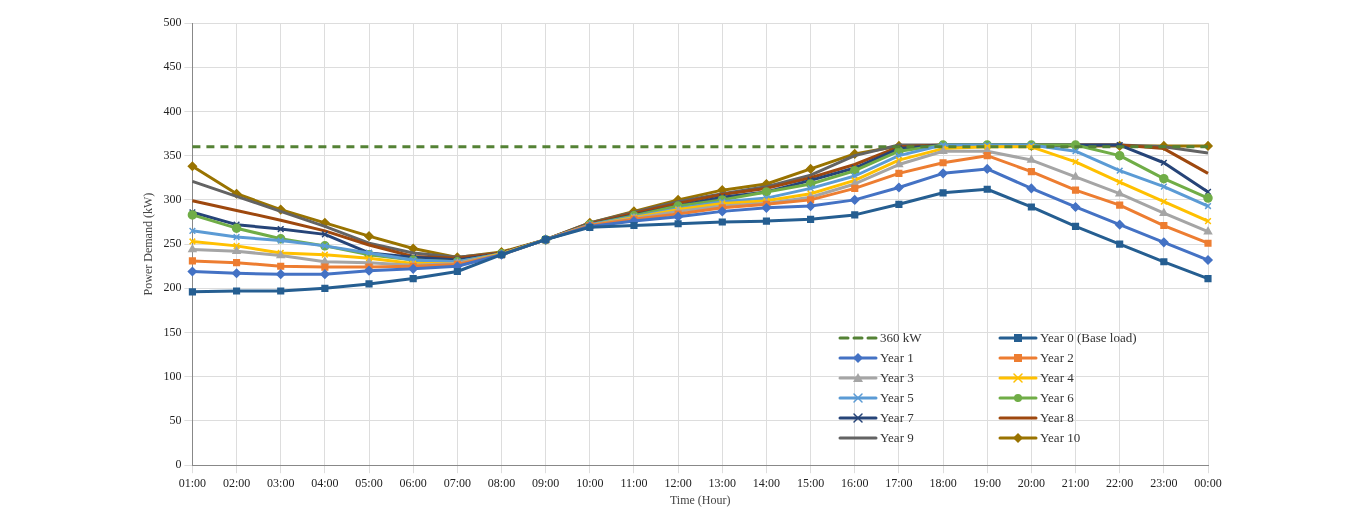 Image resolution: width=1356 pixels, height=516 pixels. What do you see at coordinates (172, 243) in the screenshot?
I see `y-tick-label: 250` at bounding box center [172, 243].